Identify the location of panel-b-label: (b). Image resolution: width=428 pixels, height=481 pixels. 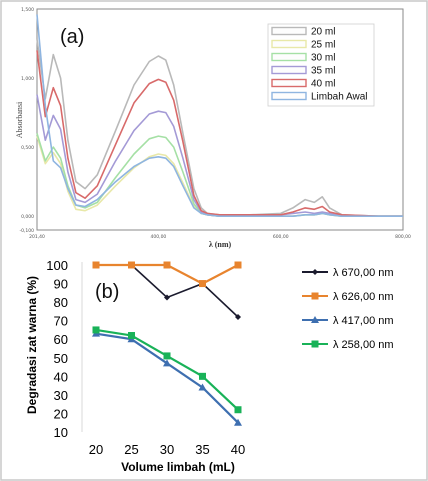
(107, 292).